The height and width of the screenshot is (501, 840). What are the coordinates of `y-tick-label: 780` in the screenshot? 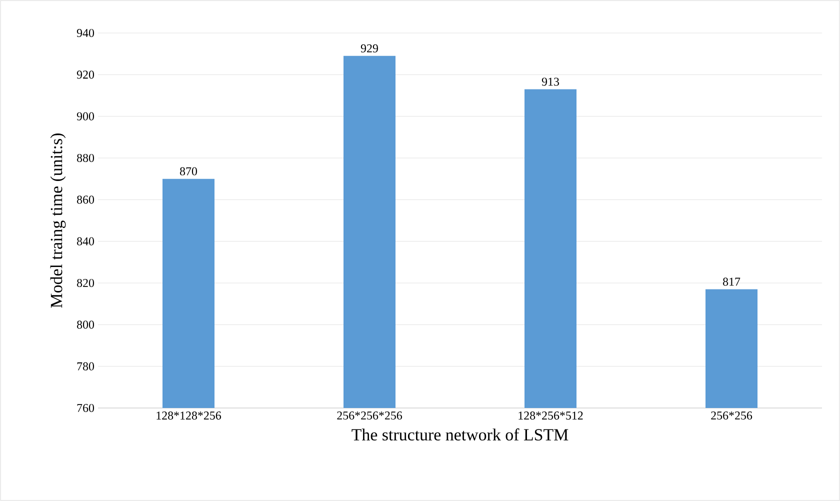 It's located at (85, 366).